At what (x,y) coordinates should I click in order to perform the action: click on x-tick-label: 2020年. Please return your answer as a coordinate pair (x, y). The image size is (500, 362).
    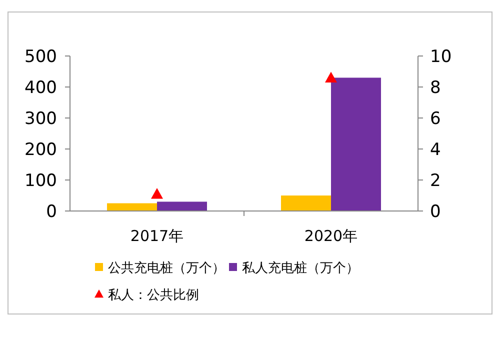
    Looking at the image, I should click on (331, 236).